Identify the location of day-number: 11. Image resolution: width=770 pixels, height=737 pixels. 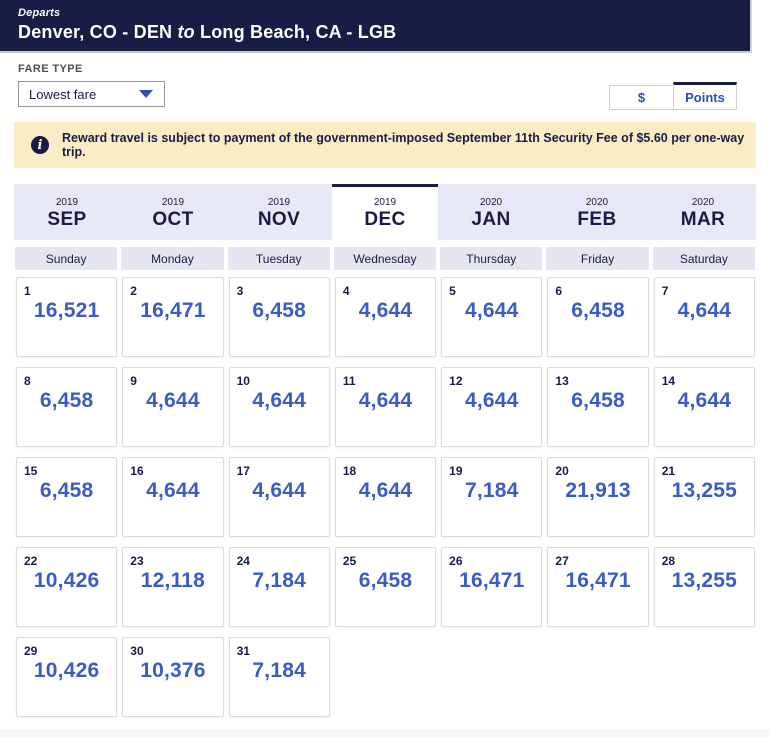
(349, 381).